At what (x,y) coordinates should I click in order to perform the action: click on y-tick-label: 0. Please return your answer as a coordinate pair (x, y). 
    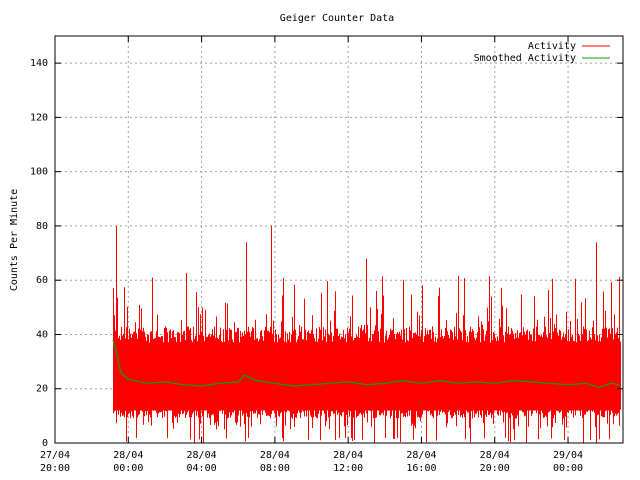
    Looking at the image, I should click on (45, 443).